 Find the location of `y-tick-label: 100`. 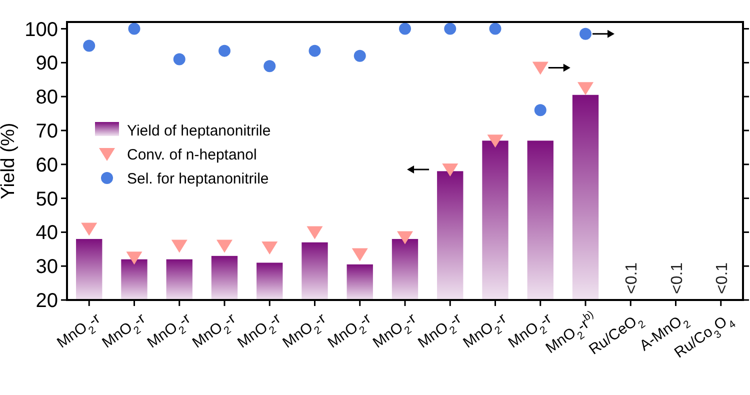

y-tick-label: 100 is located at coordinates (41, 29).